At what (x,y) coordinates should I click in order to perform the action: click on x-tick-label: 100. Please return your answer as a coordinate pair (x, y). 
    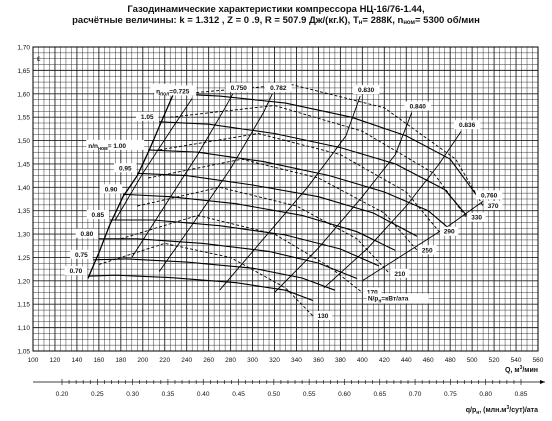
    Looking at the image, I should click on (33, 360).